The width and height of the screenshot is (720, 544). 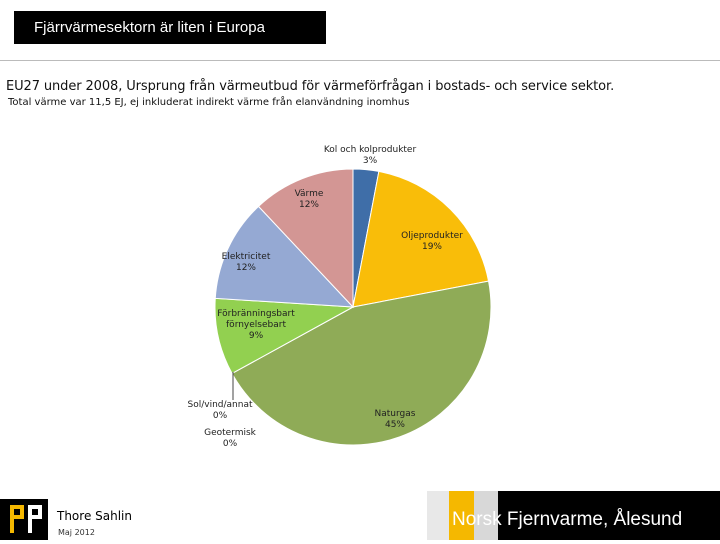 I want to click on presentation-date: Maj 2012, so click(x=76, y=532).